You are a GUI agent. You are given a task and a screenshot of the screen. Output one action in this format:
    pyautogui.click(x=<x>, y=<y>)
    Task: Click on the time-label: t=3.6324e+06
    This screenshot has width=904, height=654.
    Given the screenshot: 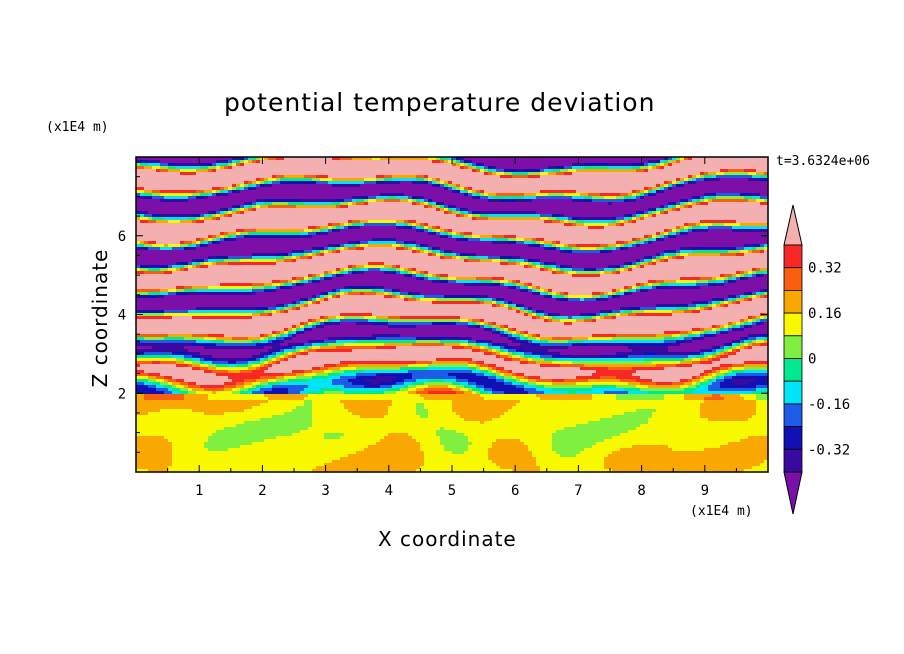 What is the action you would take?
    pyautogui.click(x=823, y=161)
    